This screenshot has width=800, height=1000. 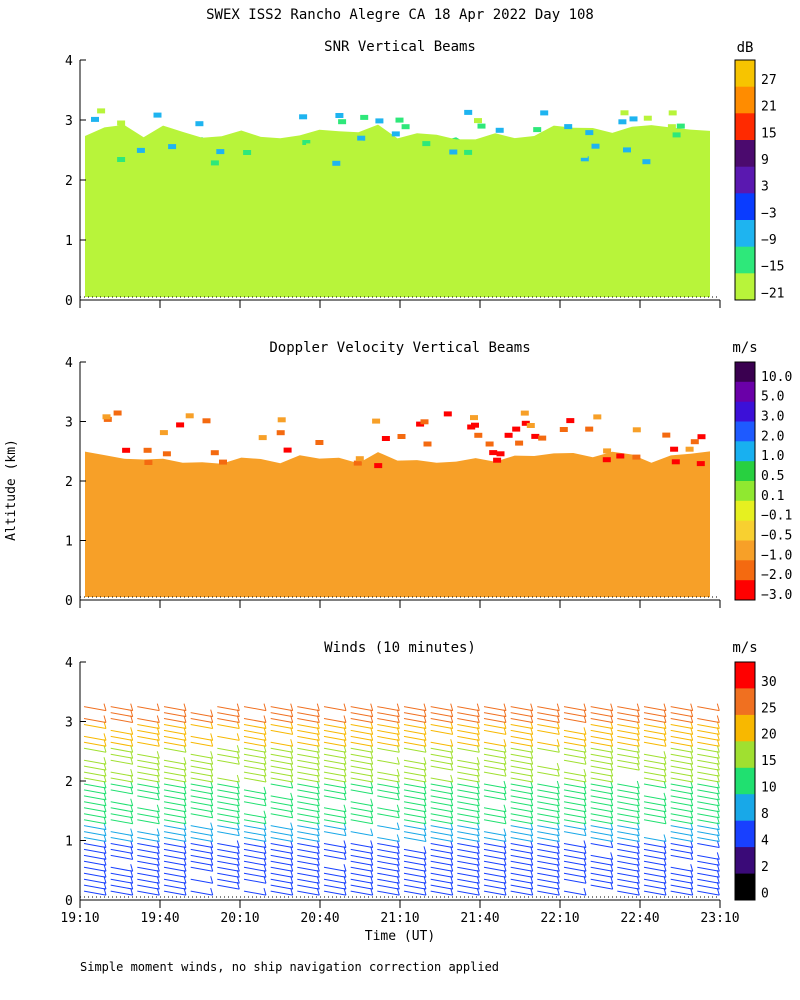 I want to click on x-tick-label: 20:40, so click(x=319, y=918).